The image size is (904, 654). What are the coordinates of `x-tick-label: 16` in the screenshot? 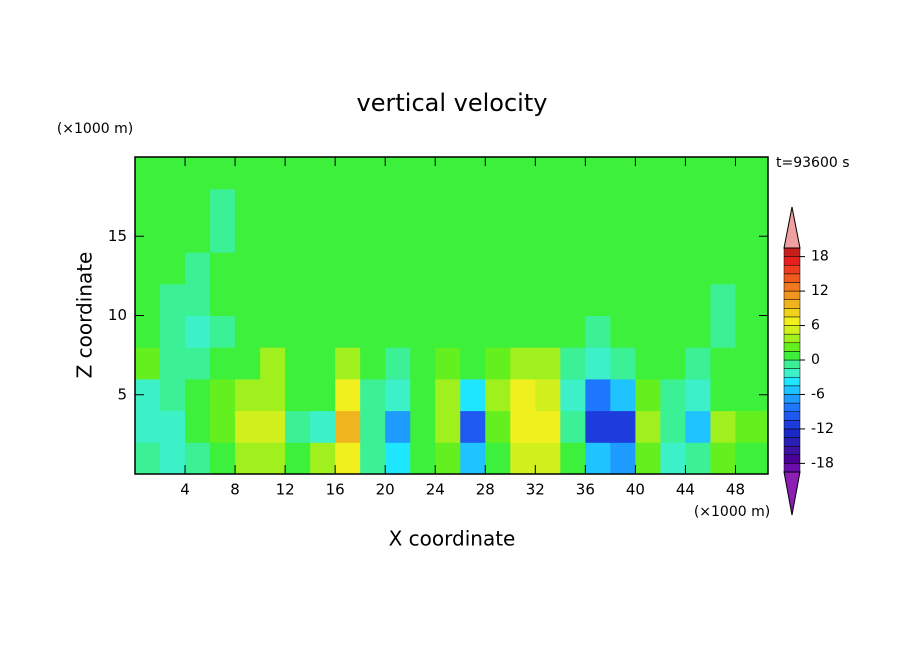 It's located at (335, 490).